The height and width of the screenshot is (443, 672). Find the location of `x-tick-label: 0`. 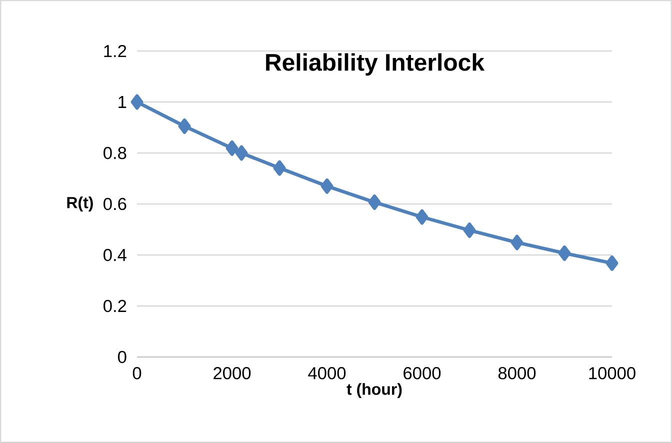

x-tick-label: 0 is located at coordinates (137, 373).